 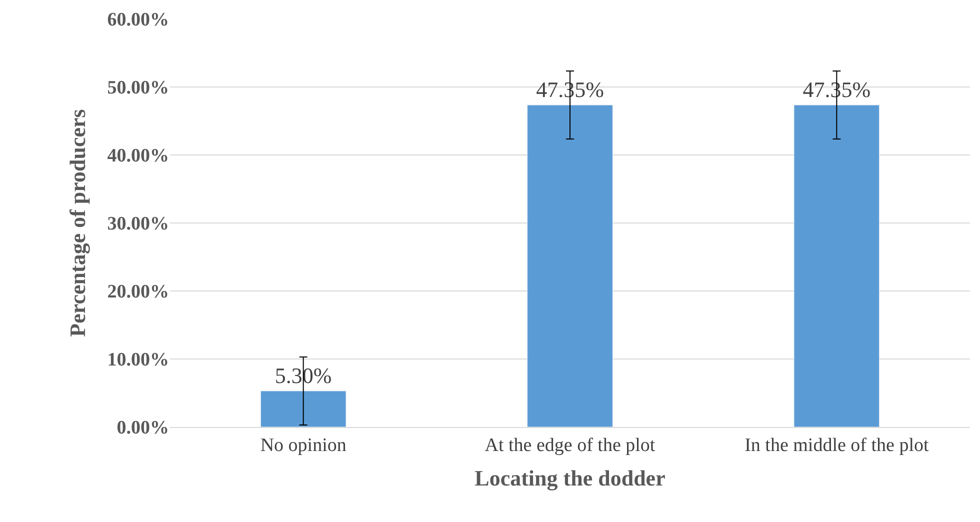 What do you see at coordinates (303, 445) in the screenshot?
I see `x-tick-label: No opinion` at bounding box center [303, 445].